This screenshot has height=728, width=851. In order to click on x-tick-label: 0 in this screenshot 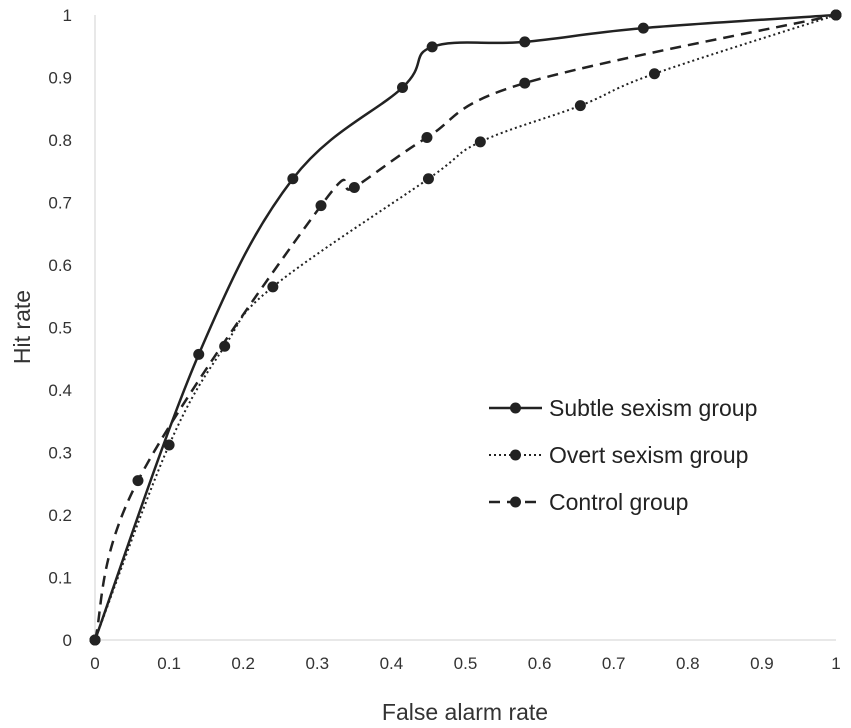, I will do `click(94, 663)`.